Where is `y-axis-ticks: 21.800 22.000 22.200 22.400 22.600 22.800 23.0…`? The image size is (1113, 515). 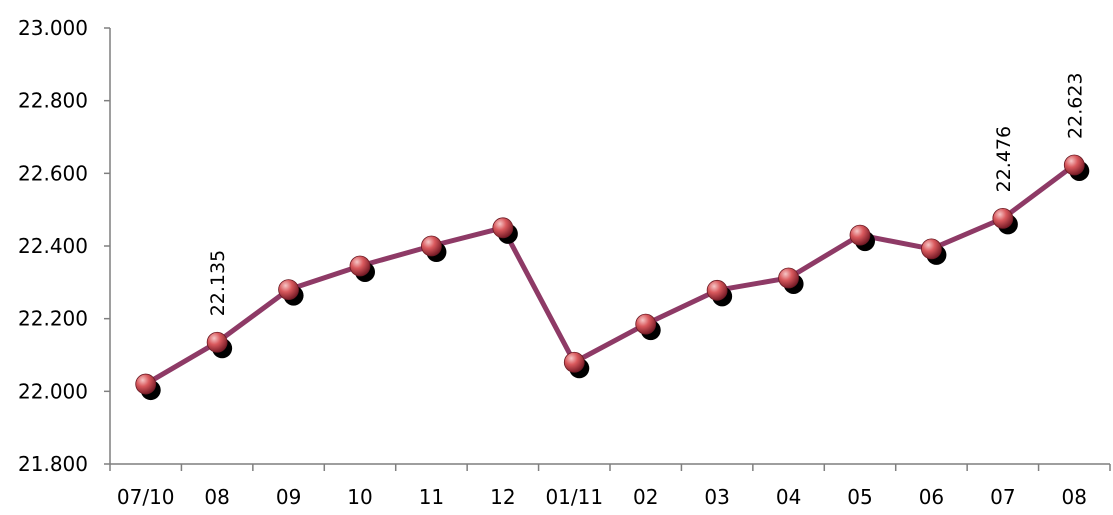
y-axis-ticks: 21.800 22.000 22.200 22.400 22.600 22.800 23.0… is located at coordinates (64, 246).